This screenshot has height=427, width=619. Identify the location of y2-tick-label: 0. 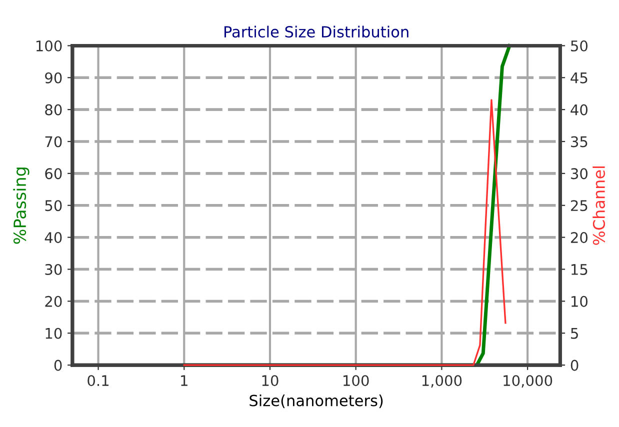
(574, 365).